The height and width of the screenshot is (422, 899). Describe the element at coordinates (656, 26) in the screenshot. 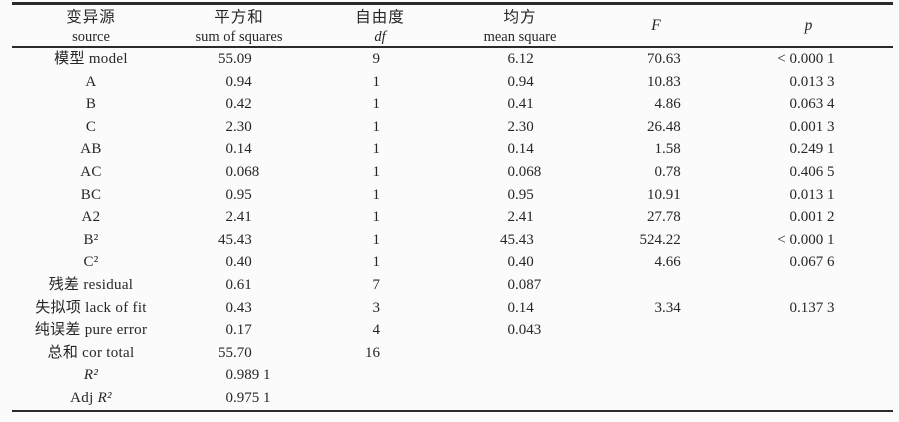

I see `col-header-f-value: F` at that location.